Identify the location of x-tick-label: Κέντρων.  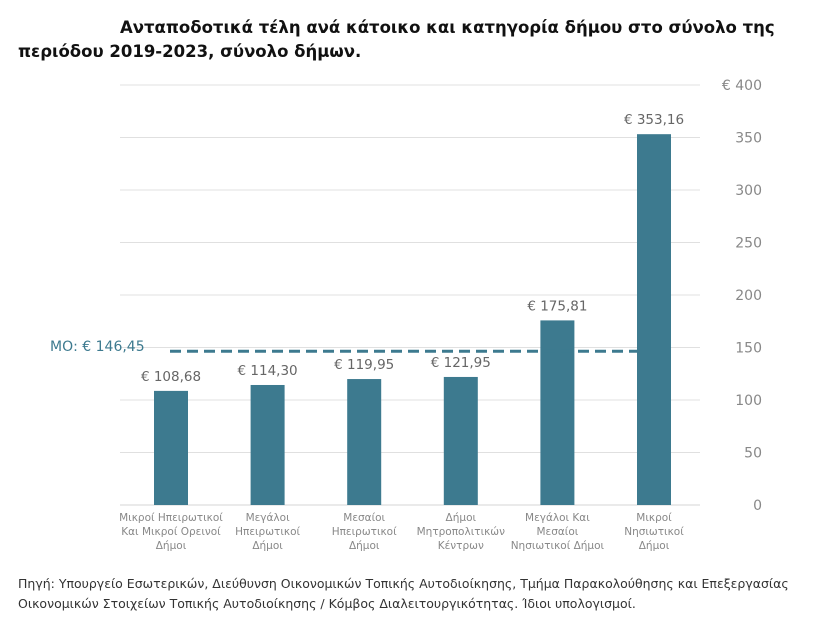
(461, 546).